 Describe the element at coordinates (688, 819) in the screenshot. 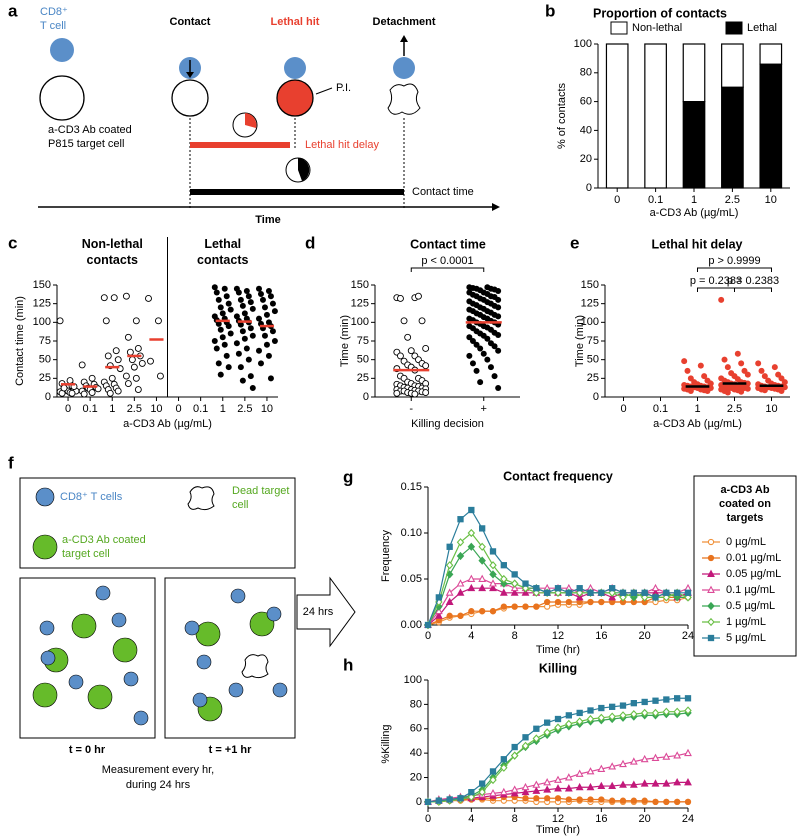

I see `x-tick-label: 24` at that location.